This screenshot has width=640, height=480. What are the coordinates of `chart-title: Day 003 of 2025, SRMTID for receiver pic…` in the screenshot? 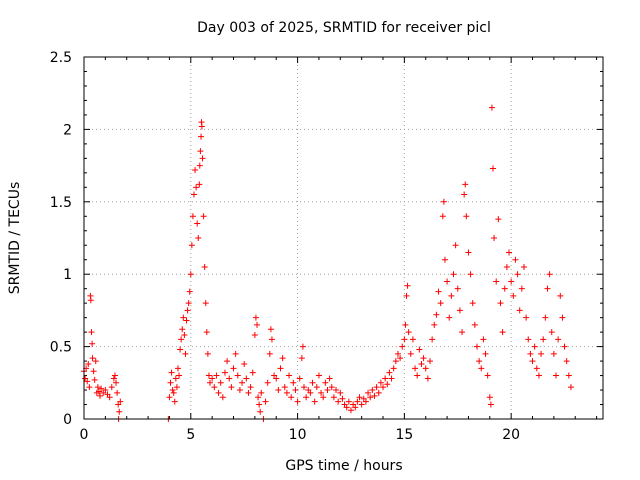 It's located at (344, 28).